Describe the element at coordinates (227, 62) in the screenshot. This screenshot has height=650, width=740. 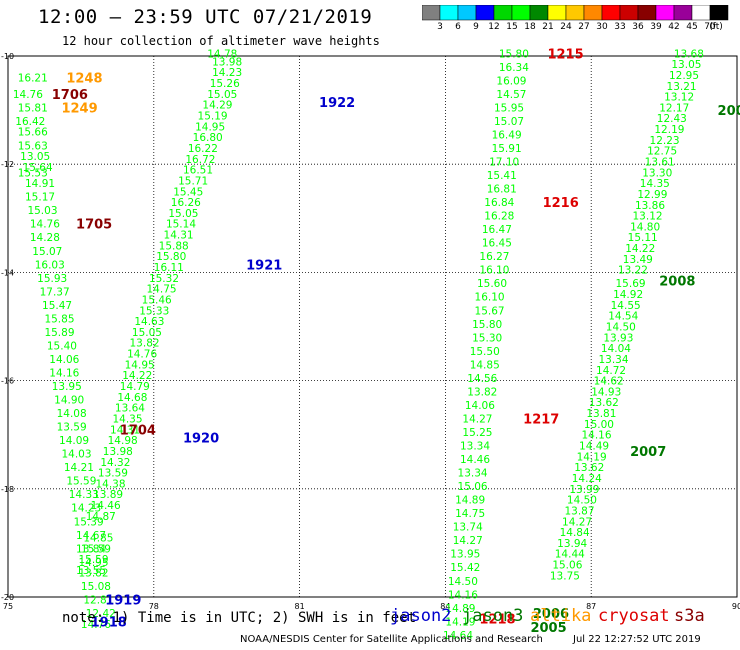
I see `wave-height-value: 13.98` at that location.